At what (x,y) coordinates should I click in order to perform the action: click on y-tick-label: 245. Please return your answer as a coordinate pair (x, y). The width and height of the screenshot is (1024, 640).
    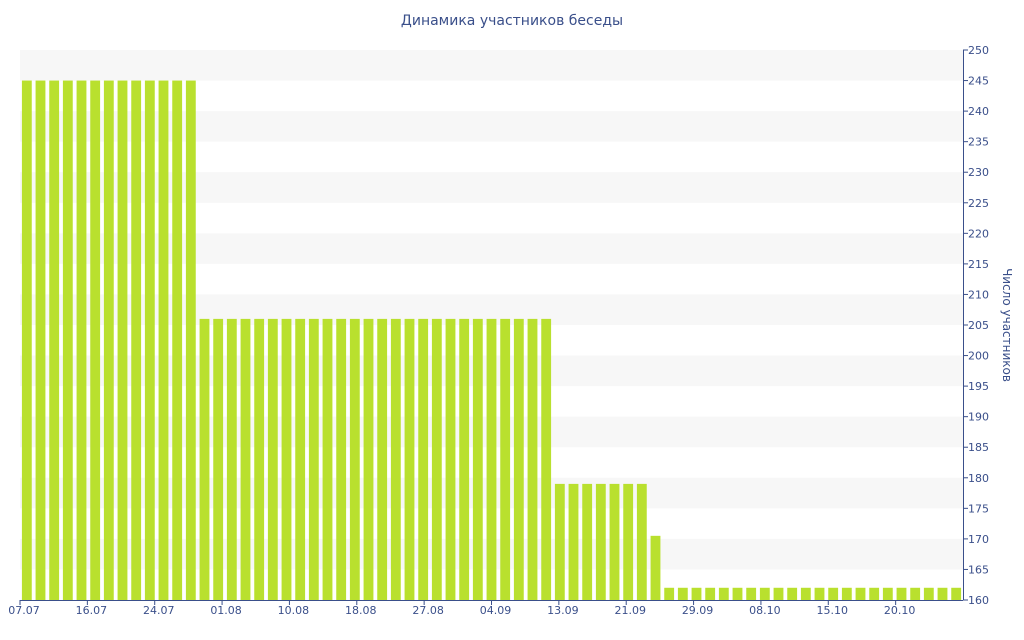
    Looking at the image, I should click on (978, 81).